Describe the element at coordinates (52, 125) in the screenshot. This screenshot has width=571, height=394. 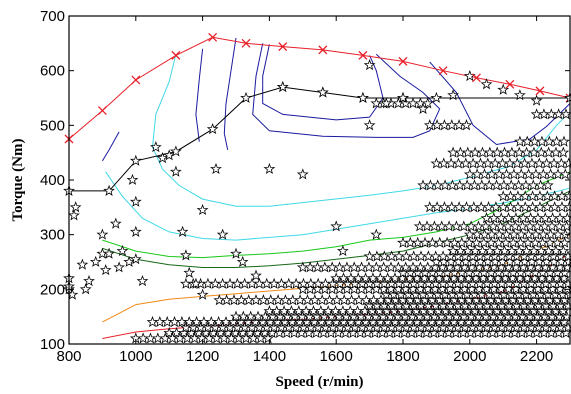
I see `y-tick-label: 500` at that location.